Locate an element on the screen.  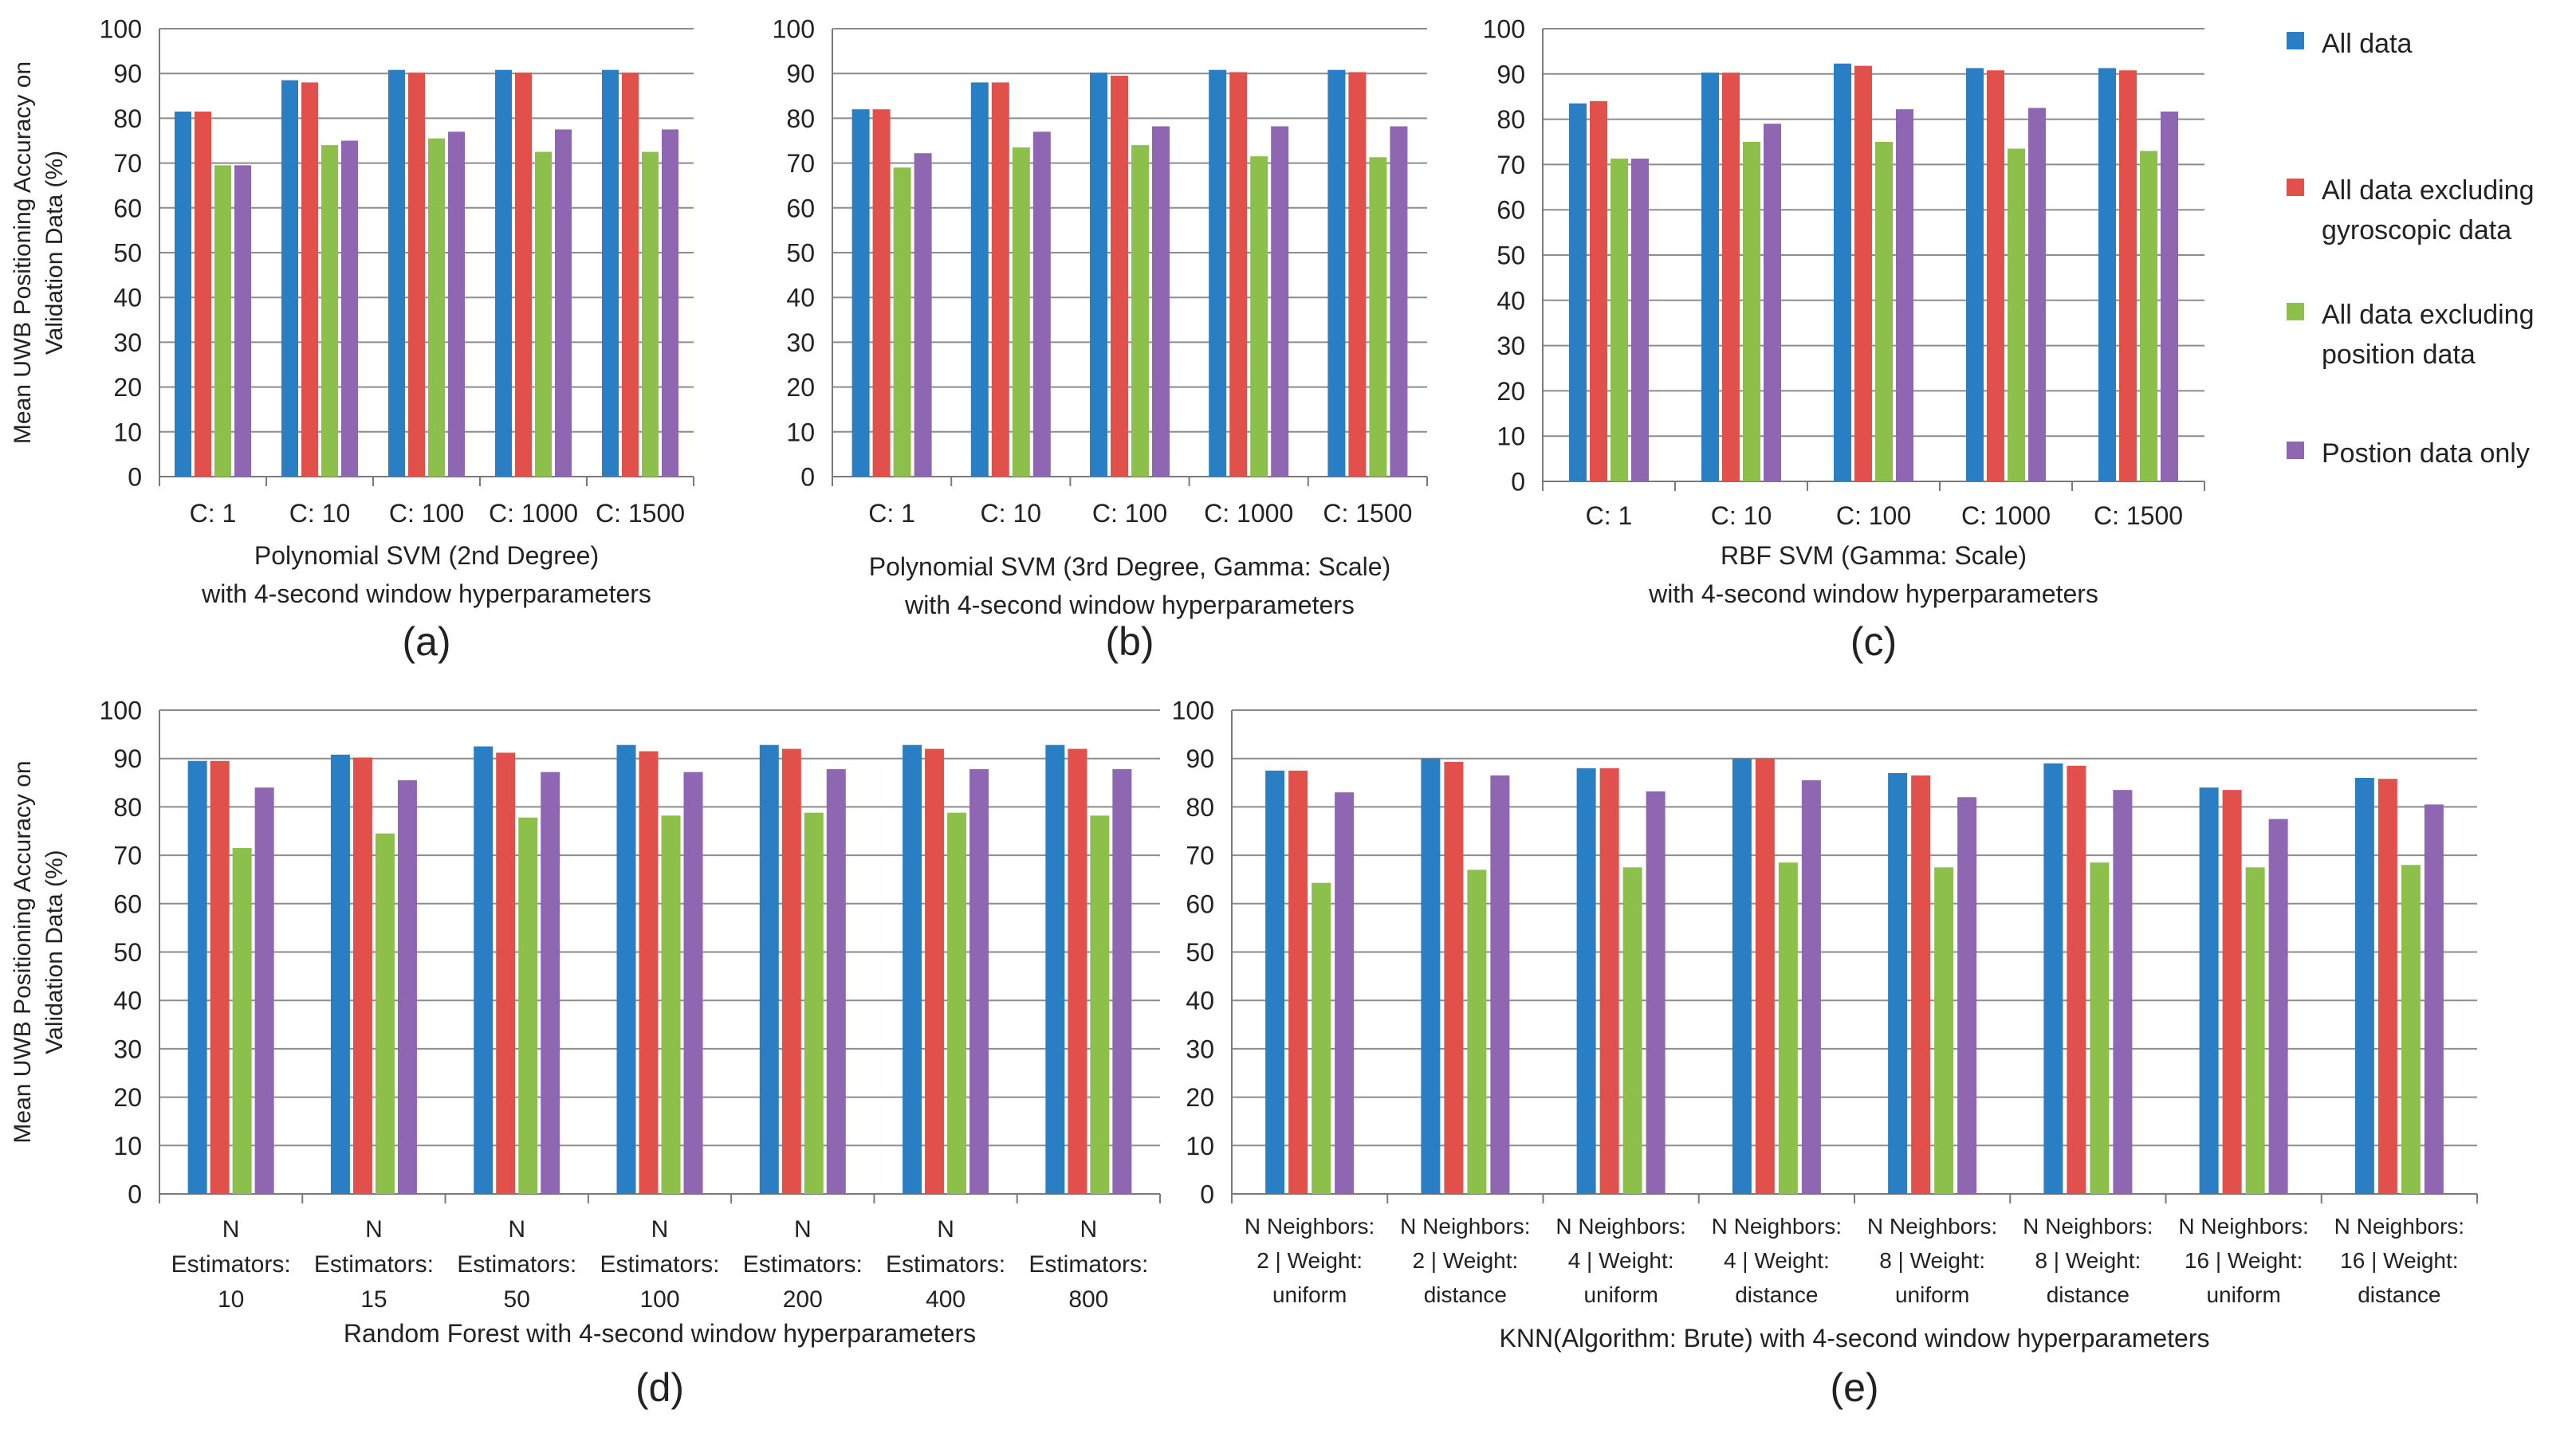
bar-all-data: All data — C: 1: 81.5 is located at coordinates (183, 294).